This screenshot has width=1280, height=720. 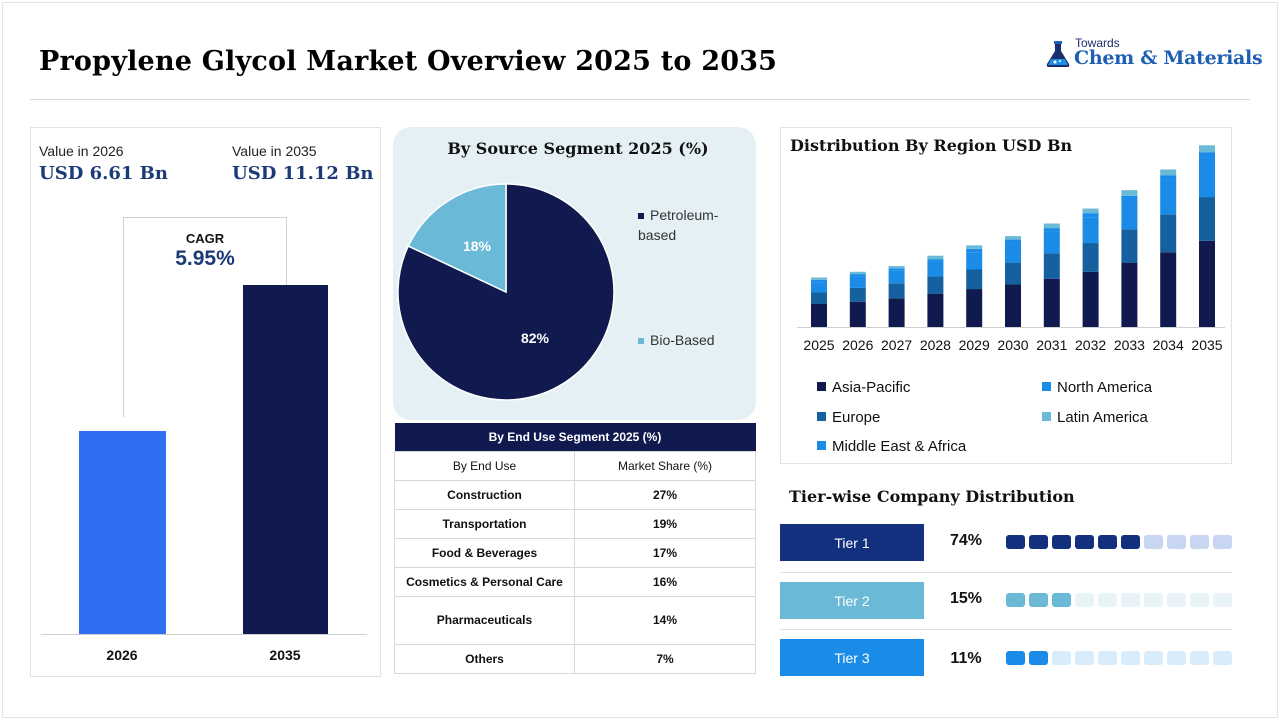 What do you see at coordinates (1129, 215) in the screenshot?
I see `bar-segment-north-america-2033` at bounding box center [1129, 215].